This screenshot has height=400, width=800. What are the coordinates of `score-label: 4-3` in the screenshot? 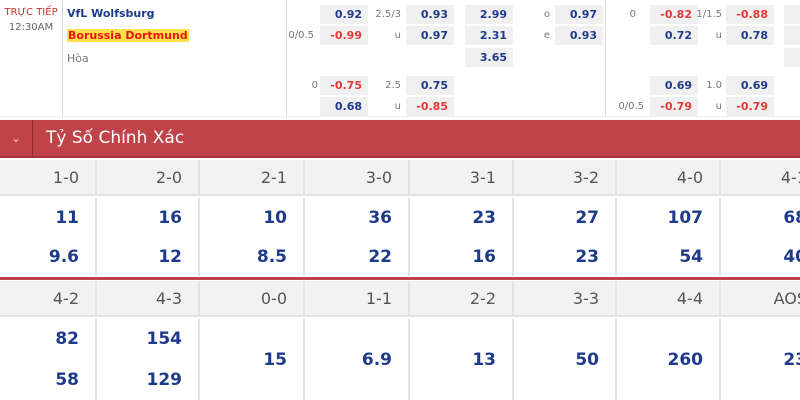 It's located at (148, 299).